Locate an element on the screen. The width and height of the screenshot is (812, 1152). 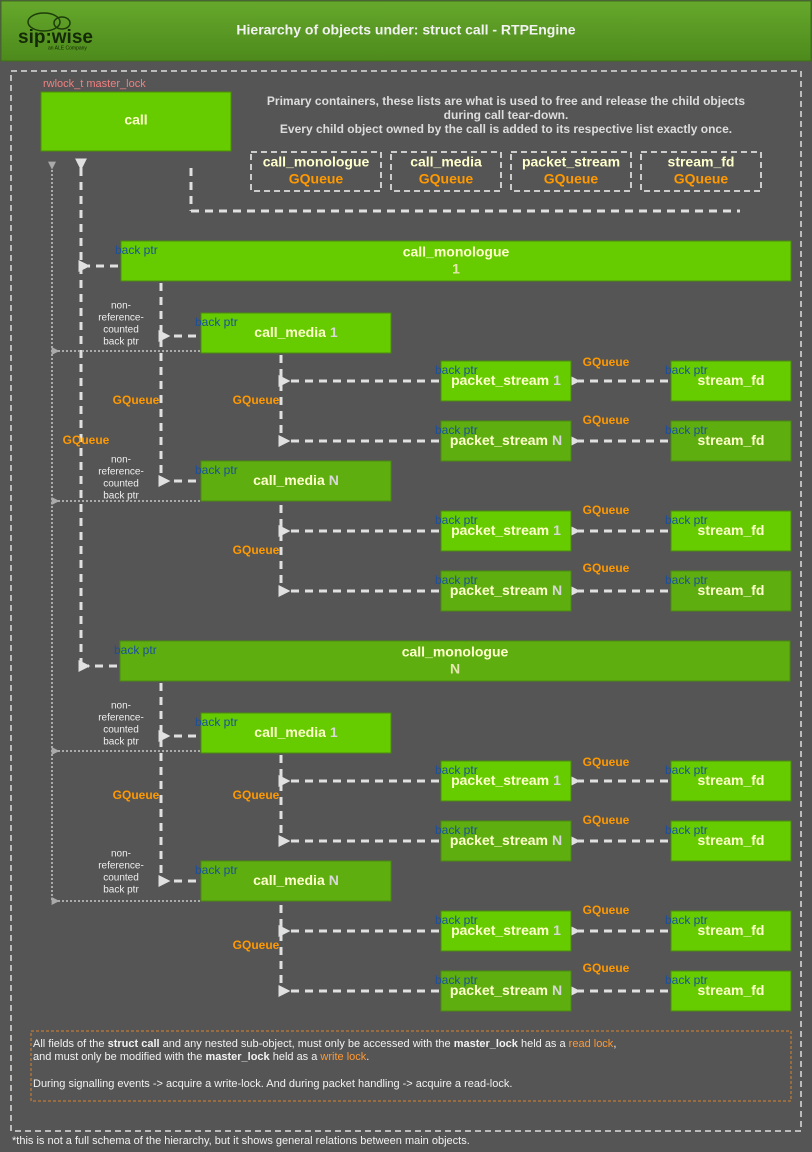
container-name: call_media is located at coordinates (446, 162).